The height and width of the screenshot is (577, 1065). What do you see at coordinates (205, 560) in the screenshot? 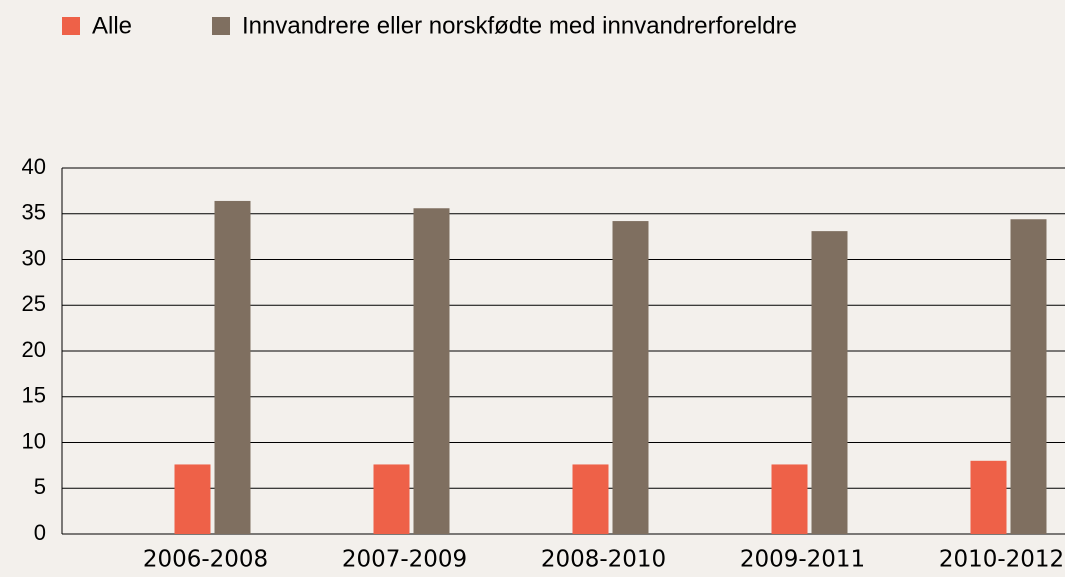
I see `x-tick-label: 2006-2008` at bounding box center [205, 560].